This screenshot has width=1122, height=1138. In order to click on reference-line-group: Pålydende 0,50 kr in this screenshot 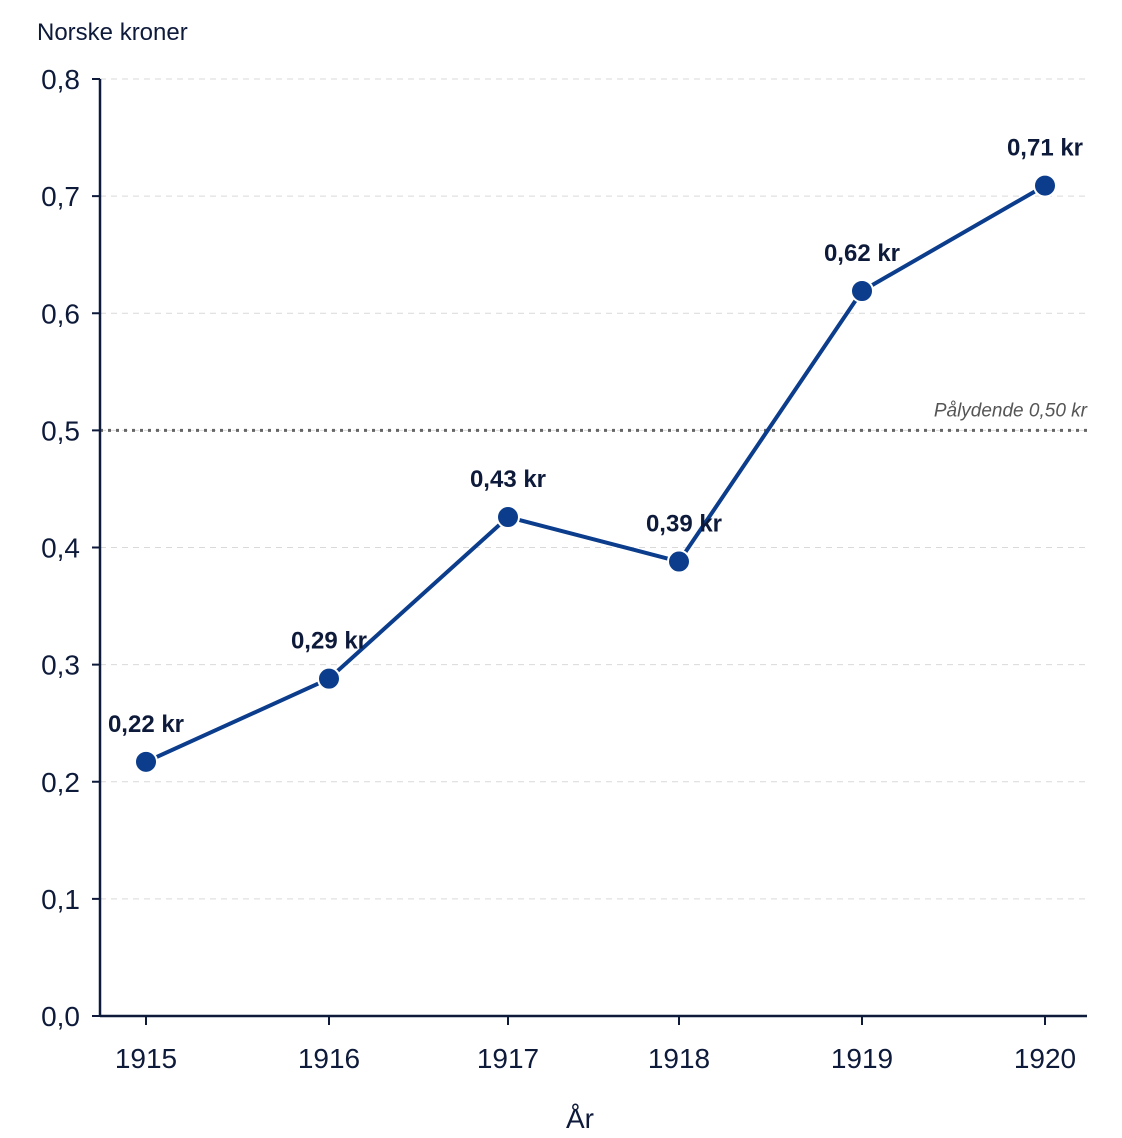, I will do `click(594, 416)`.